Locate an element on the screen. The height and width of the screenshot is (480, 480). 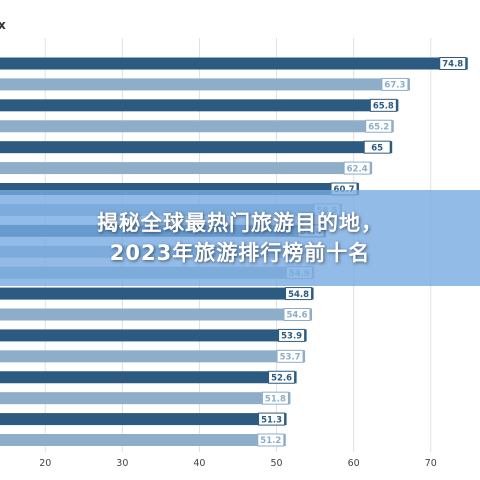
value-label: 53.9 is located at coordinates (291, 337).